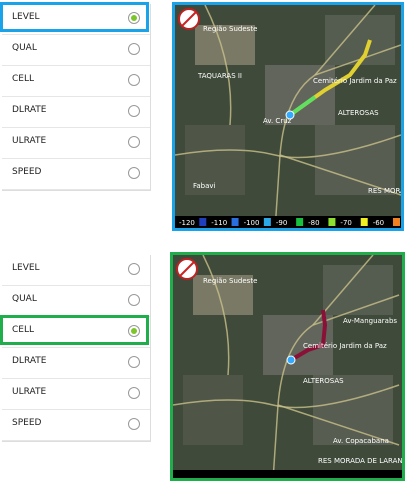 The width and height of the screenshot is (406, 482). Describe the element at coordinates (361, 441) in the screenshot. I see `map-label: Av. Copacabana` at that location.